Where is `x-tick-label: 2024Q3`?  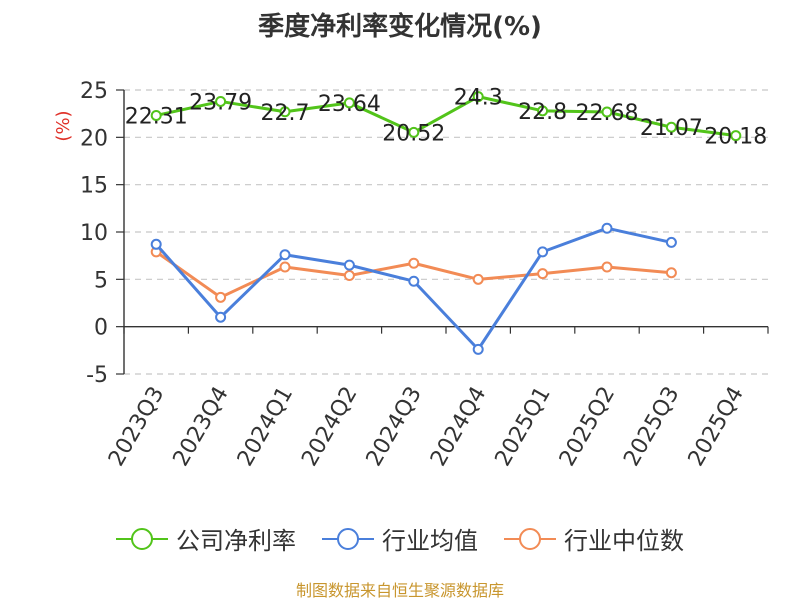 x-tick-label: 2024Q3 is located at coordinates (394, 427).